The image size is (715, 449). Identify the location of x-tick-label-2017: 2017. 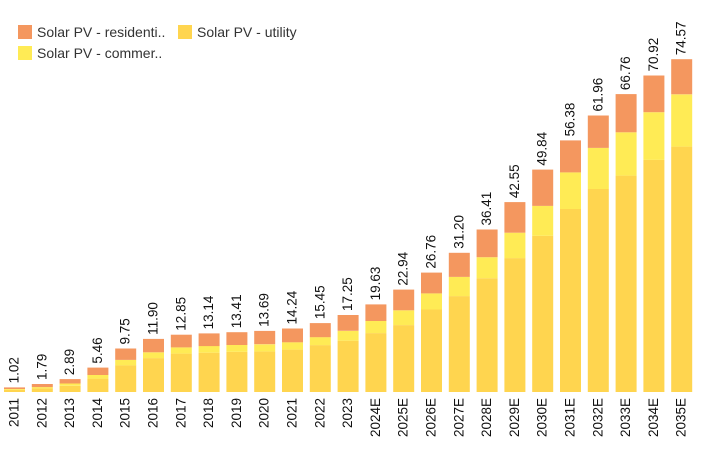
(180, 413).